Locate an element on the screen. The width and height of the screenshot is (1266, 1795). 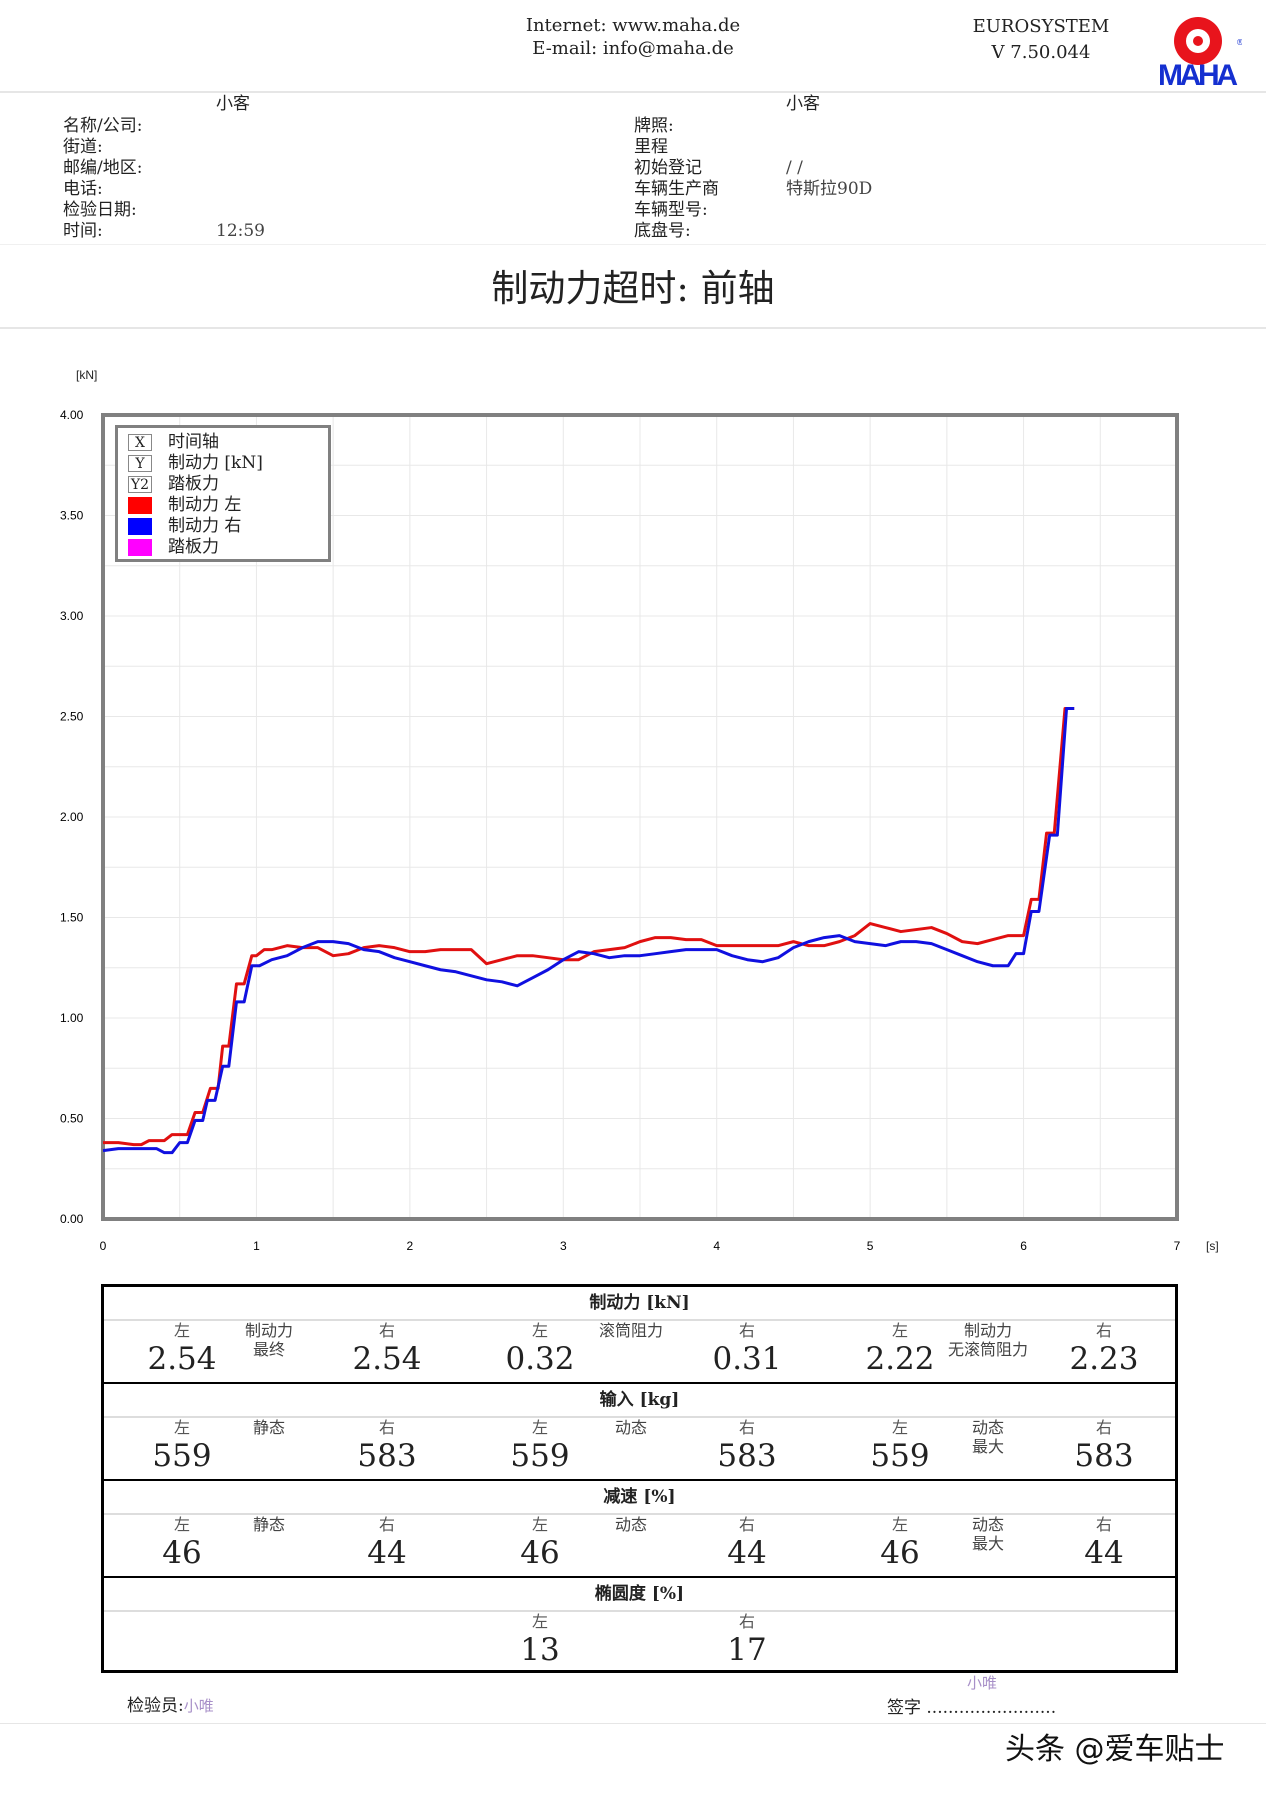
chart-legend: X 时间轴 Y 制动力 [kN] Y2 踏板力 制动力 左制动力 右 踏板力 is located at coordinates (223, 493).